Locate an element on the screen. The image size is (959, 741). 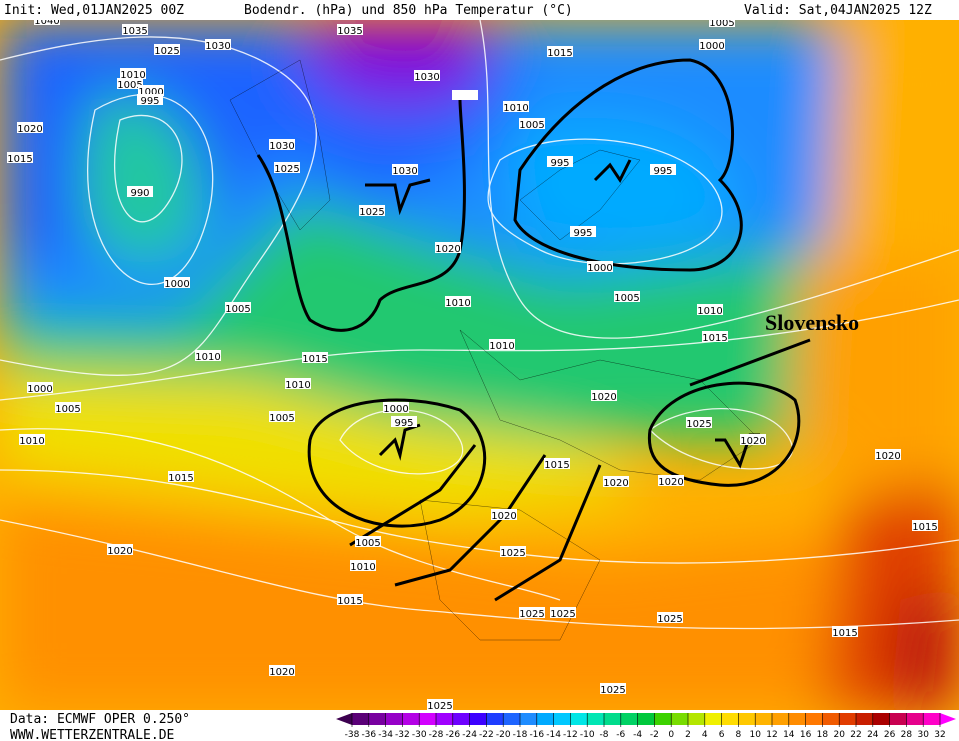
annotation: Slovensko is located at coordinates (812, 322).